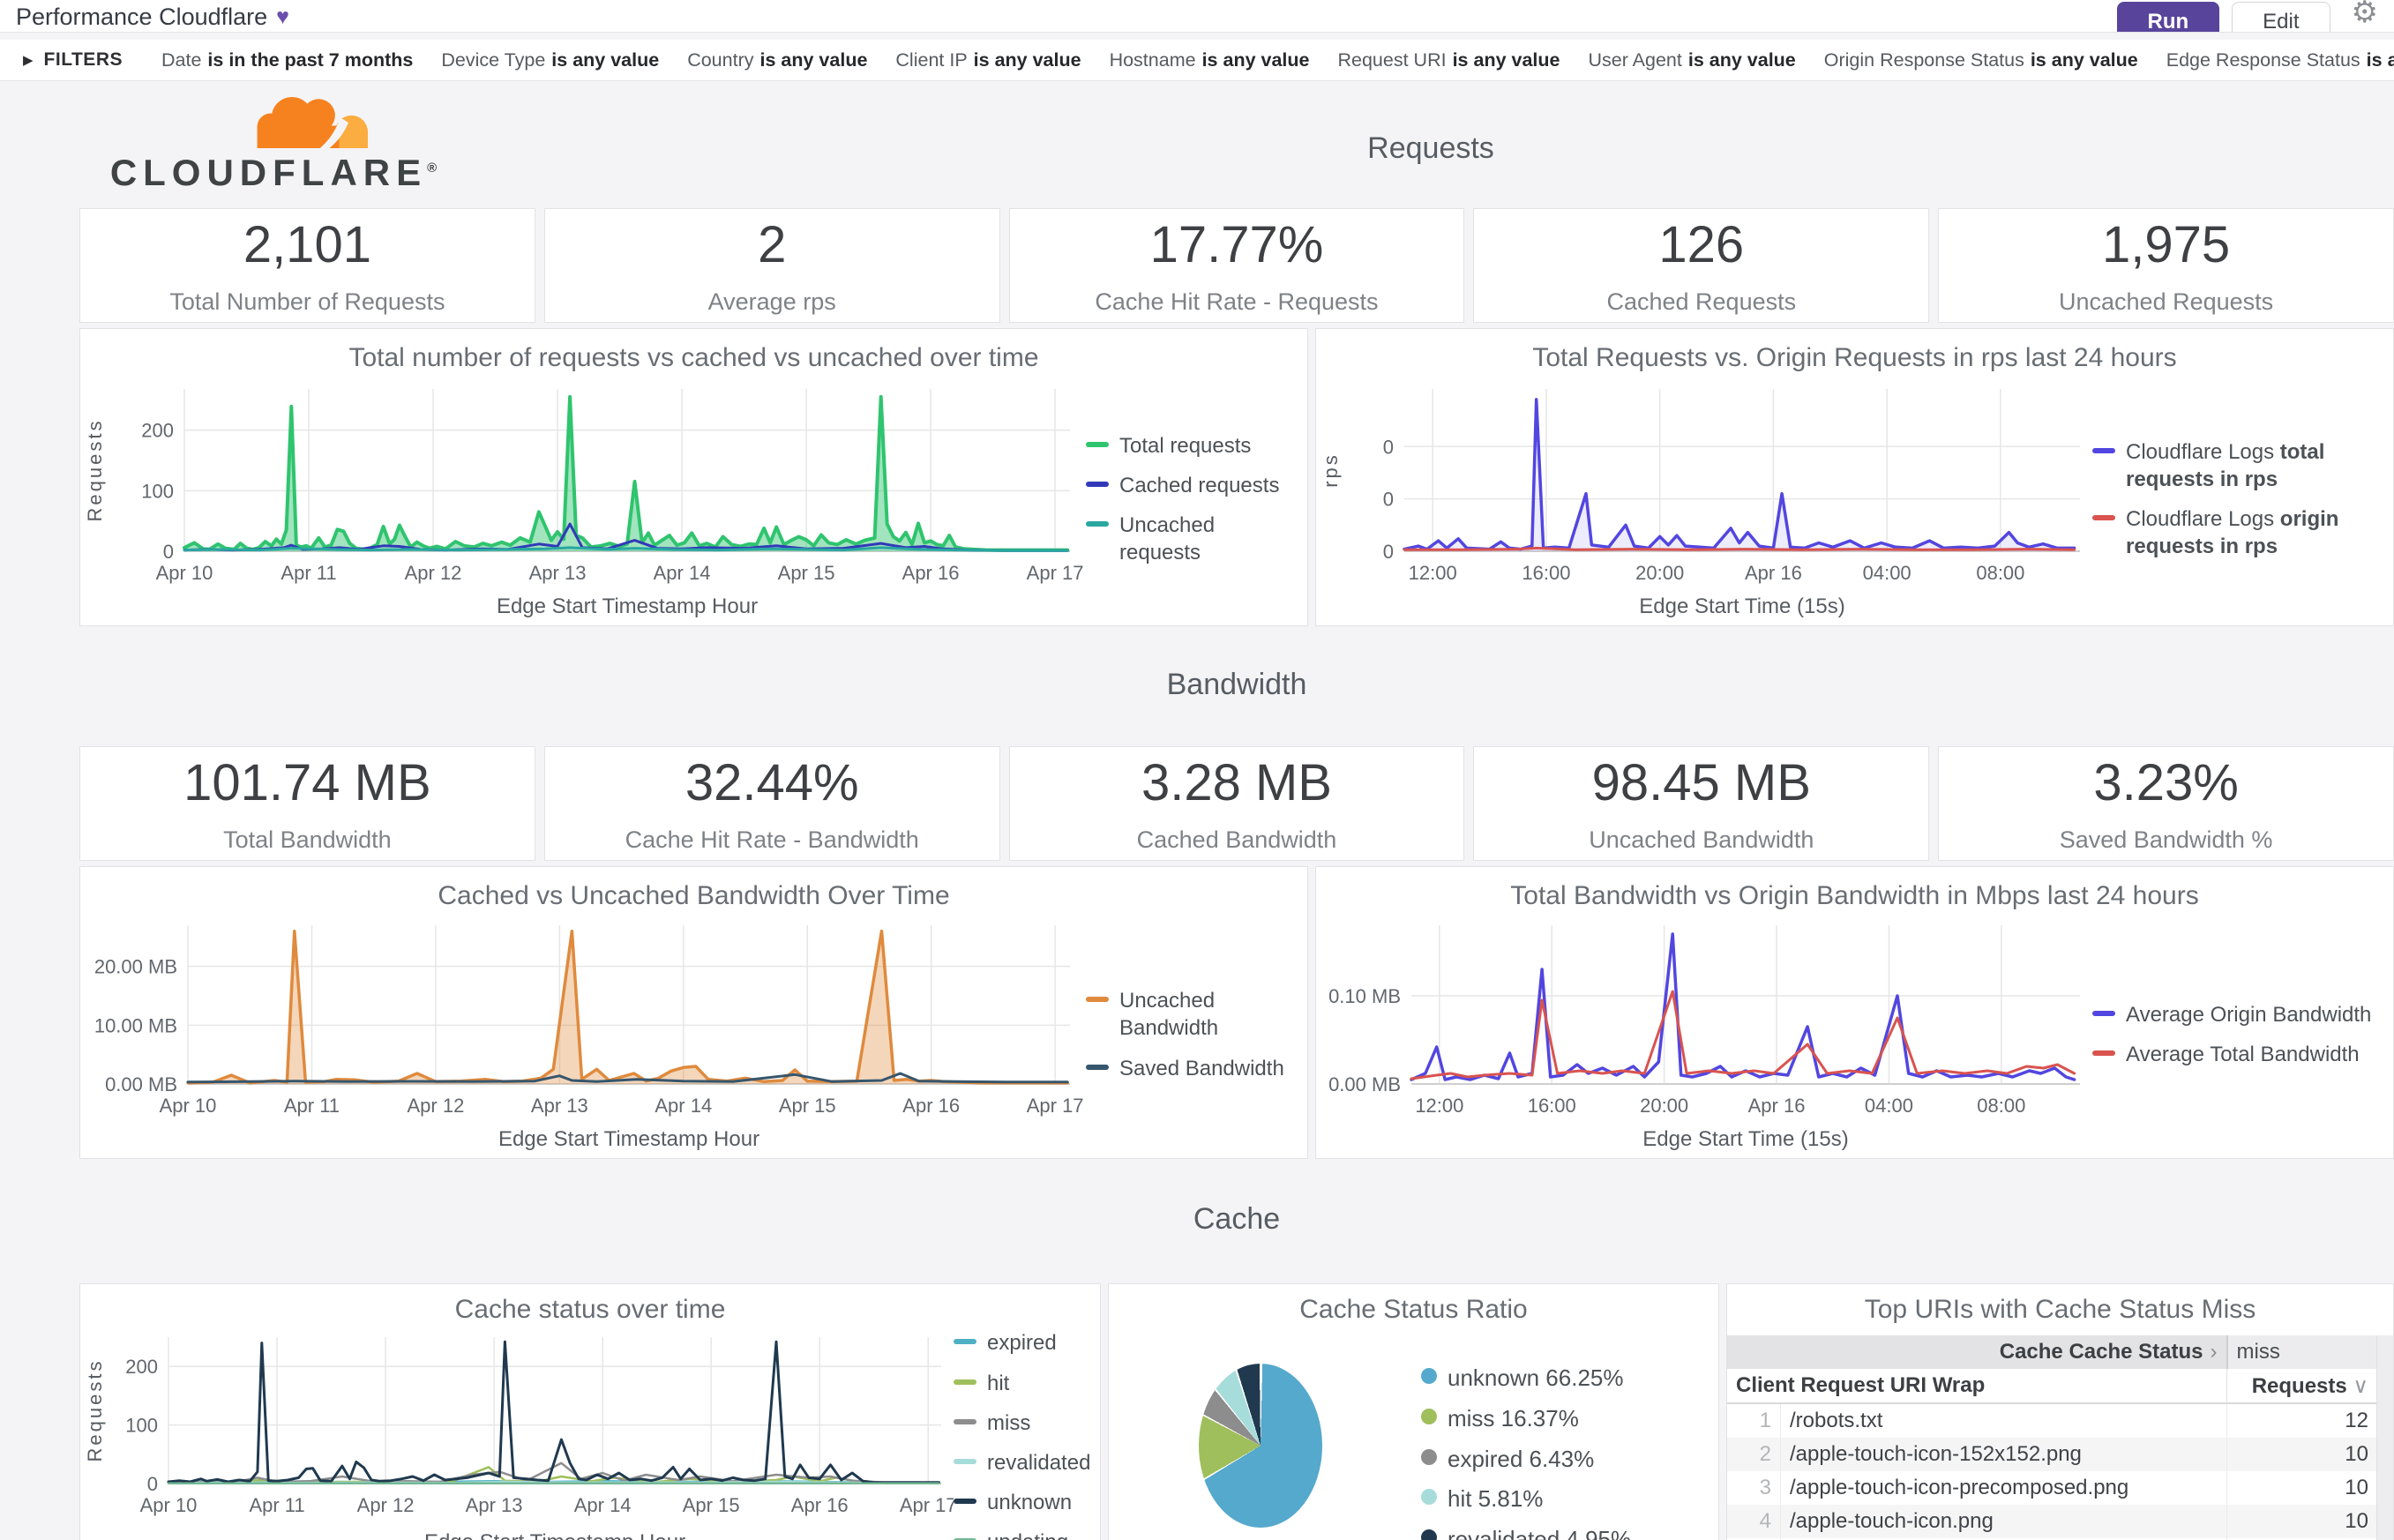 The width and height of the screenshot is (2394, 1540). I want to click on section-title-bandwidth: Bandwidth, so click(1236, 684).